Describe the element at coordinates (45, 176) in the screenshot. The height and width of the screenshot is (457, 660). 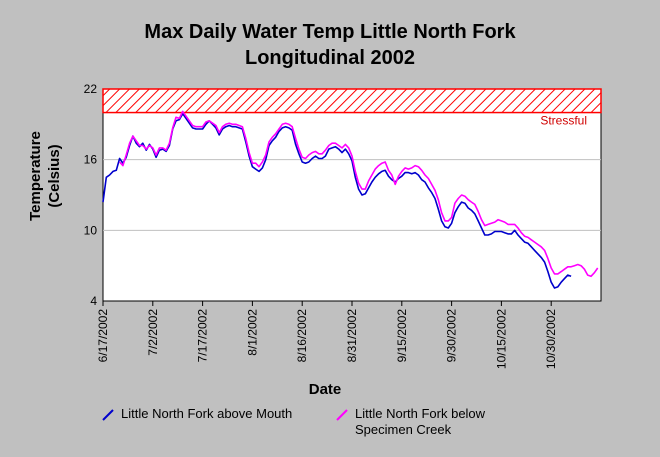
I see `y-axis-title: Temperature (Celsius)` at that location.